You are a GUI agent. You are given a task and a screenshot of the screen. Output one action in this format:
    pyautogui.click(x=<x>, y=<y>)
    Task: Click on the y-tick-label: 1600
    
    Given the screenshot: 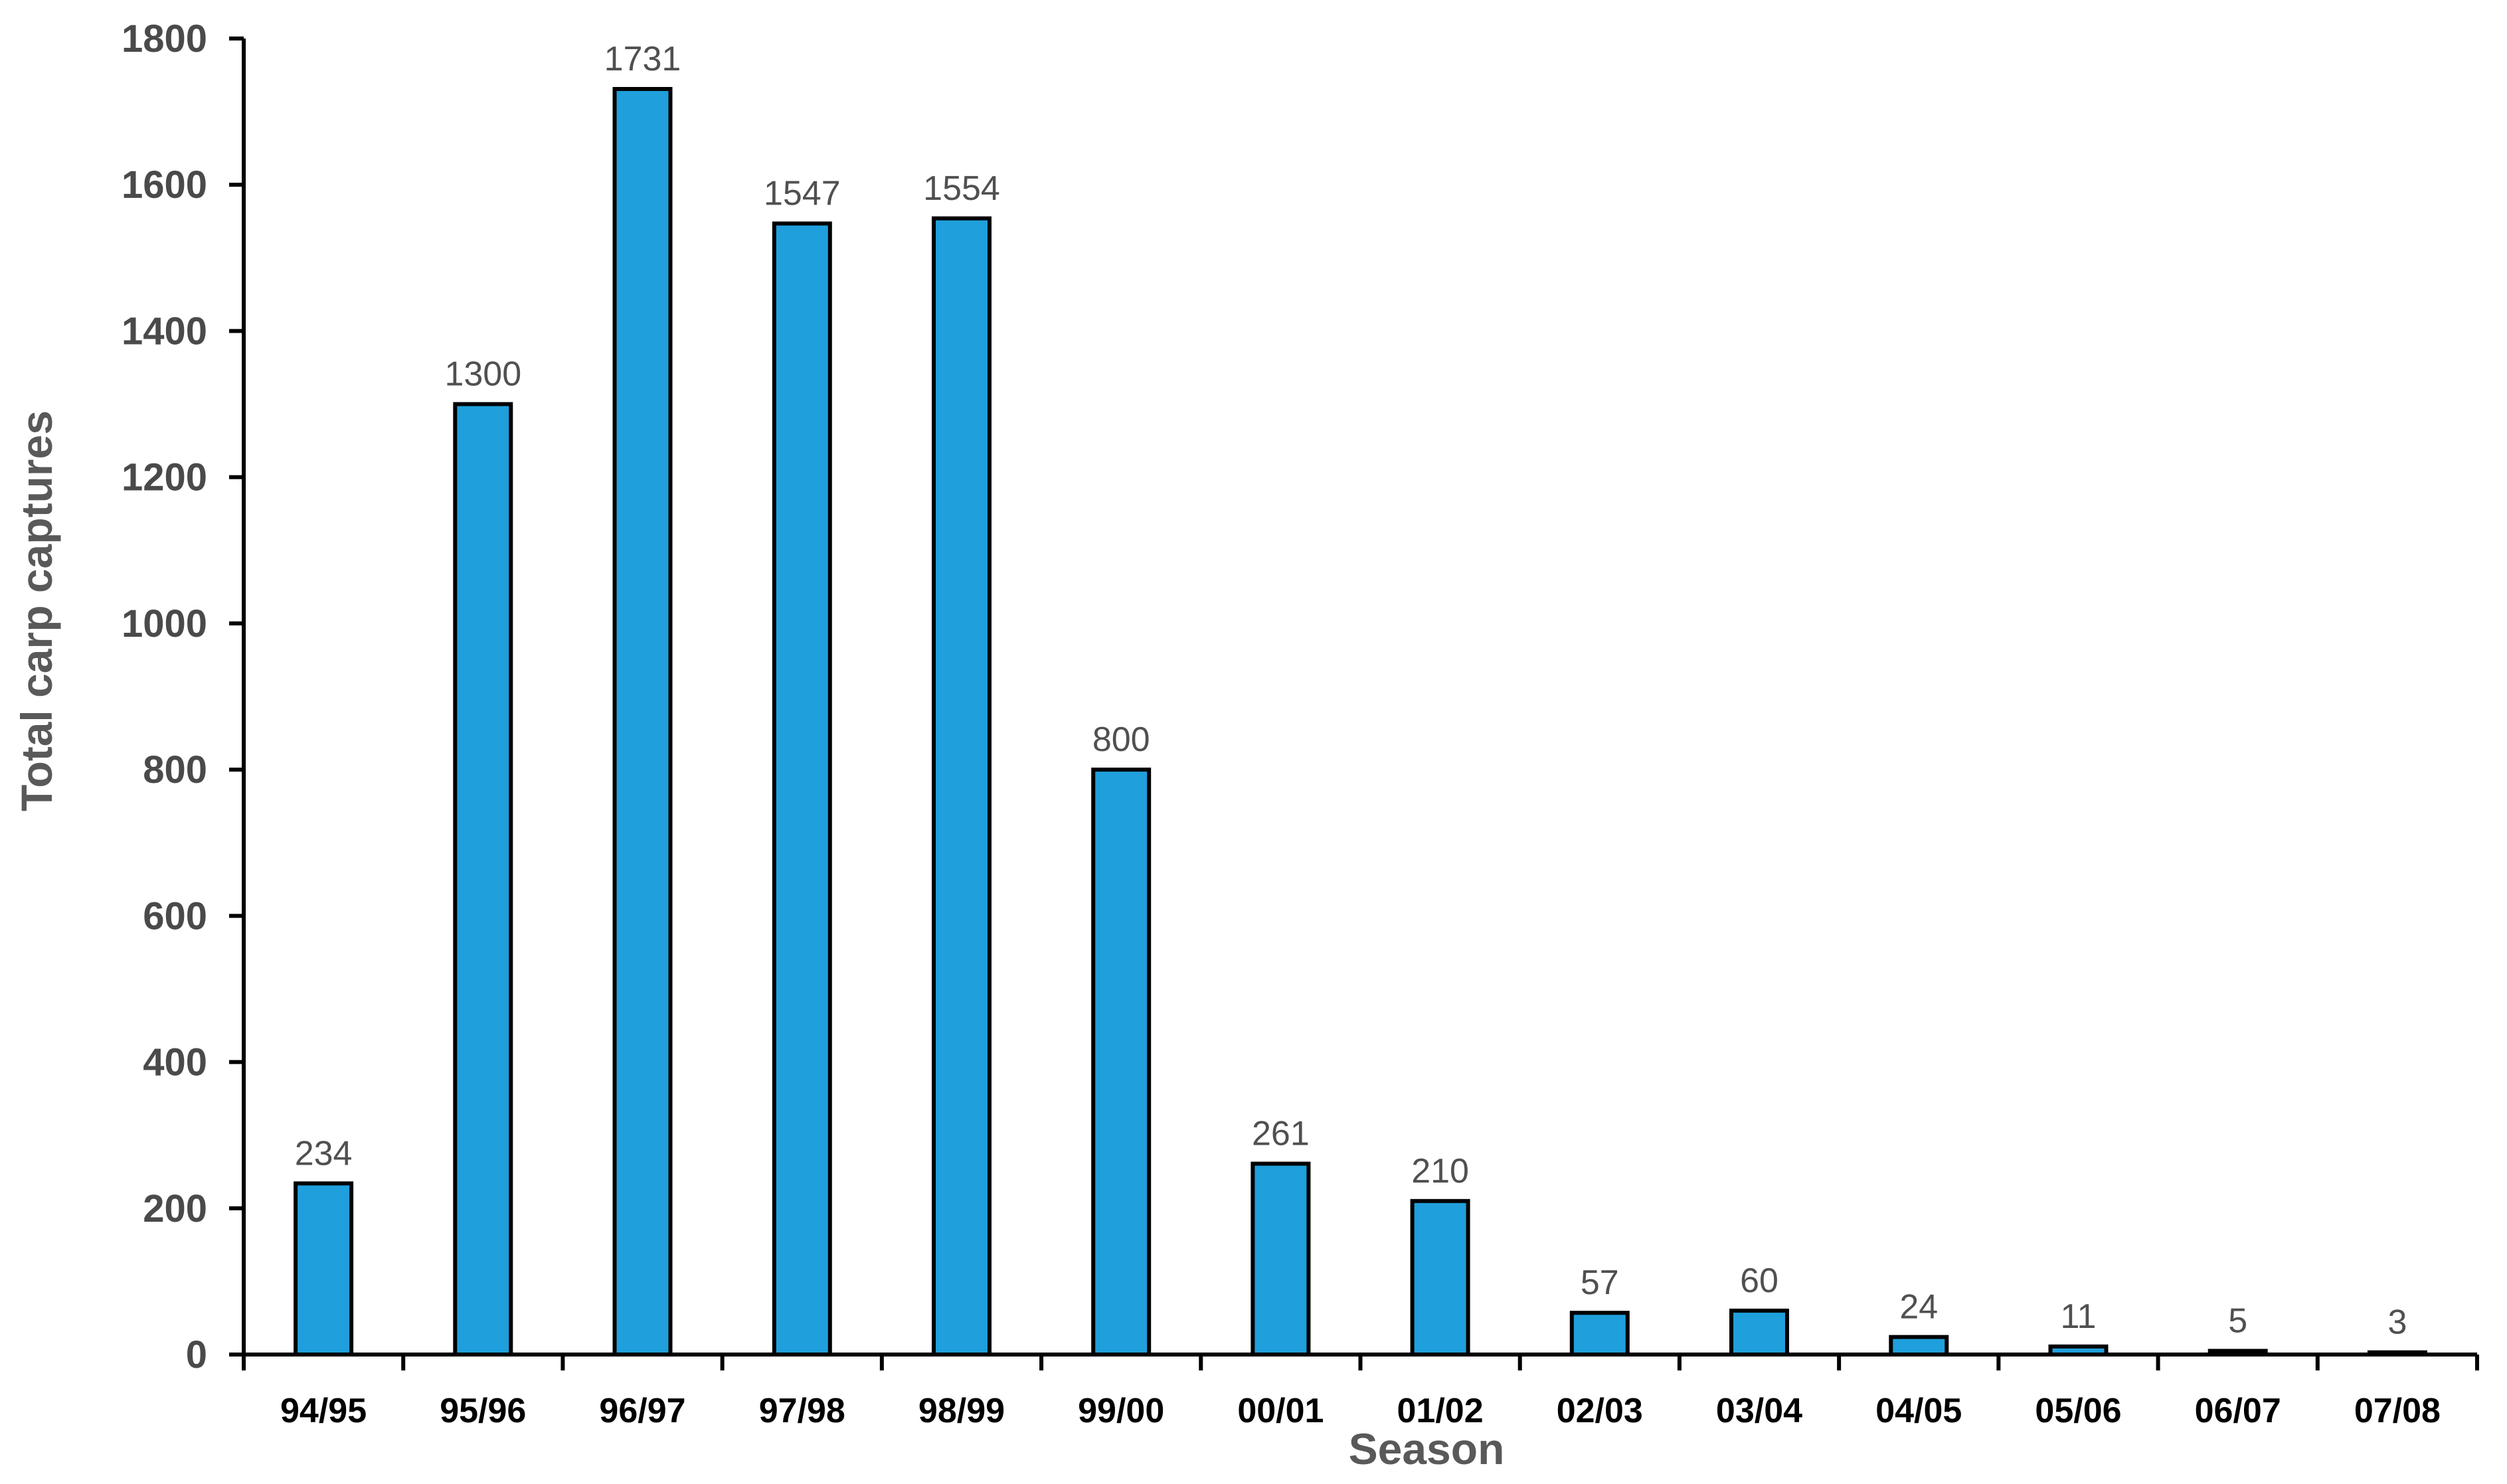 What is the action you would take?
    pyautogui.click(x=164, y=184)
    